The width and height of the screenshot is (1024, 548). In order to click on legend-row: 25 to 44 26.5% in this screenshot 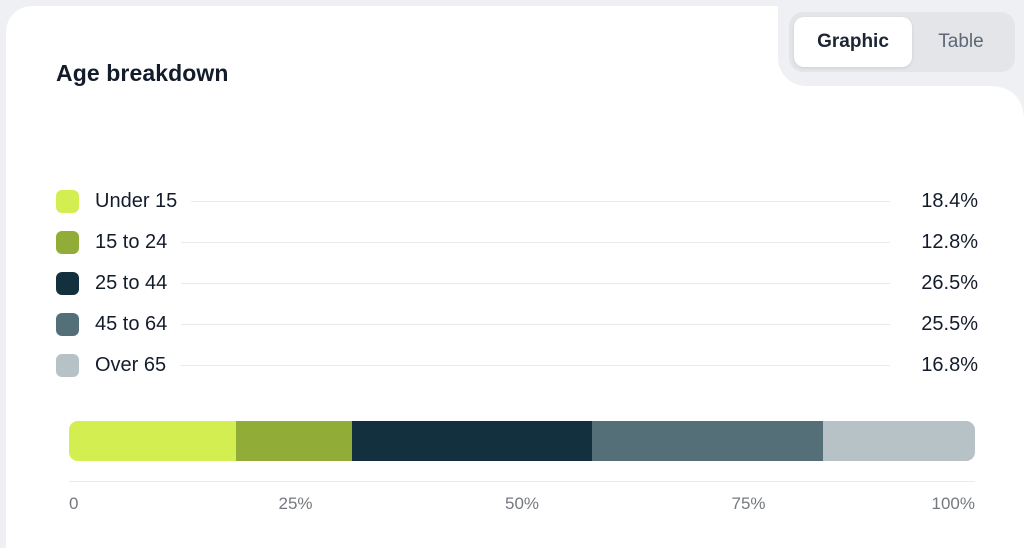, I will do `click(517, 283)`.